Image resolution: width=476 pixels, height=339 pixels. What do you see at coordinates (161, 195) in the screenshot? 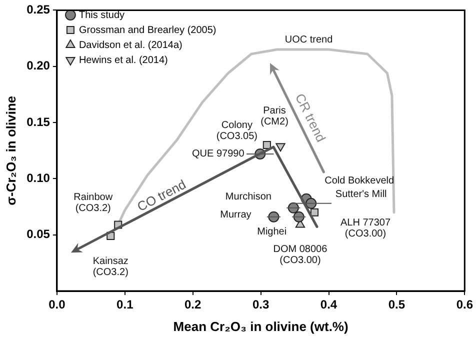
I see `annotation: CO trend` at bounding box center [161, 195].